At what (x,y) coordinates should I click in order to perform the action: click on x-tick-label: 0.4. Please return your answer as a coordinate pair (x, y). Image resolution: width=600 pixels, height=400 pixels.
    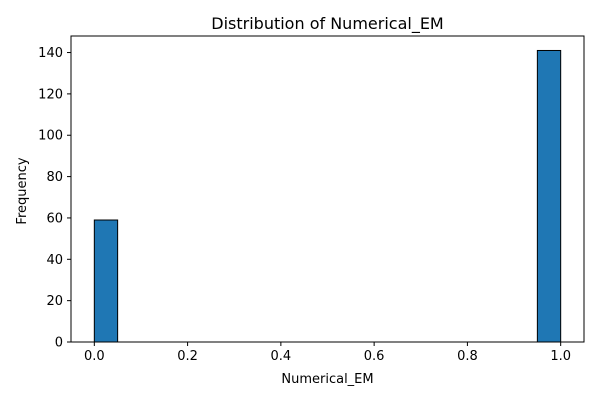
    Looking at the image, I should click on (281, 356).